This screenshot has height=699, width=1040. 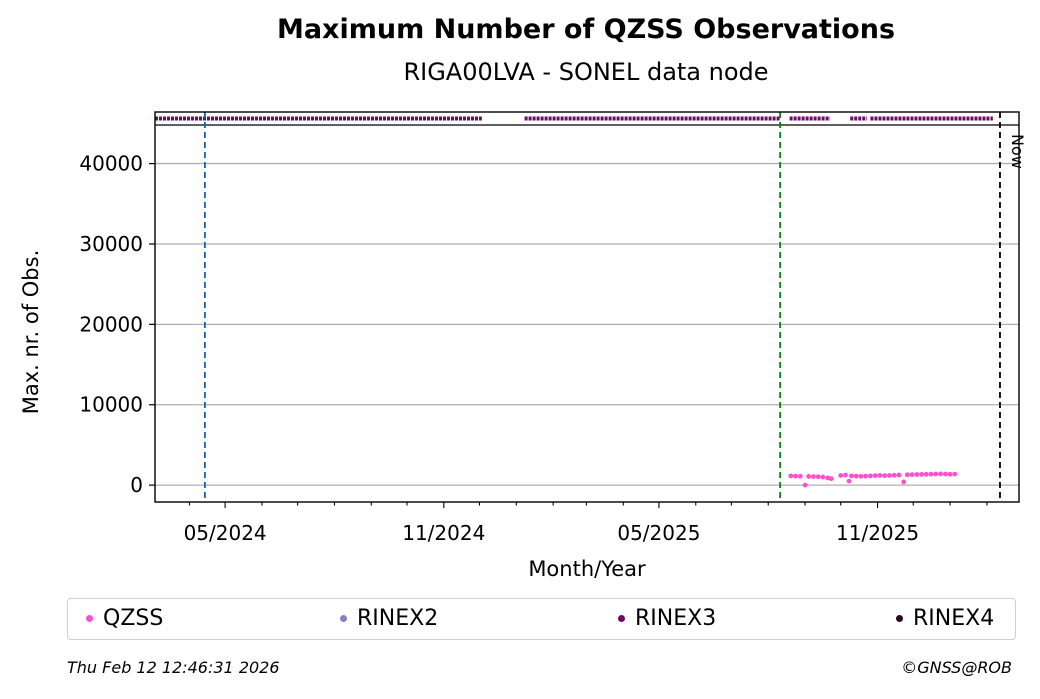 I want to click on y-tick-label: 0, so click(x=136, y=485).